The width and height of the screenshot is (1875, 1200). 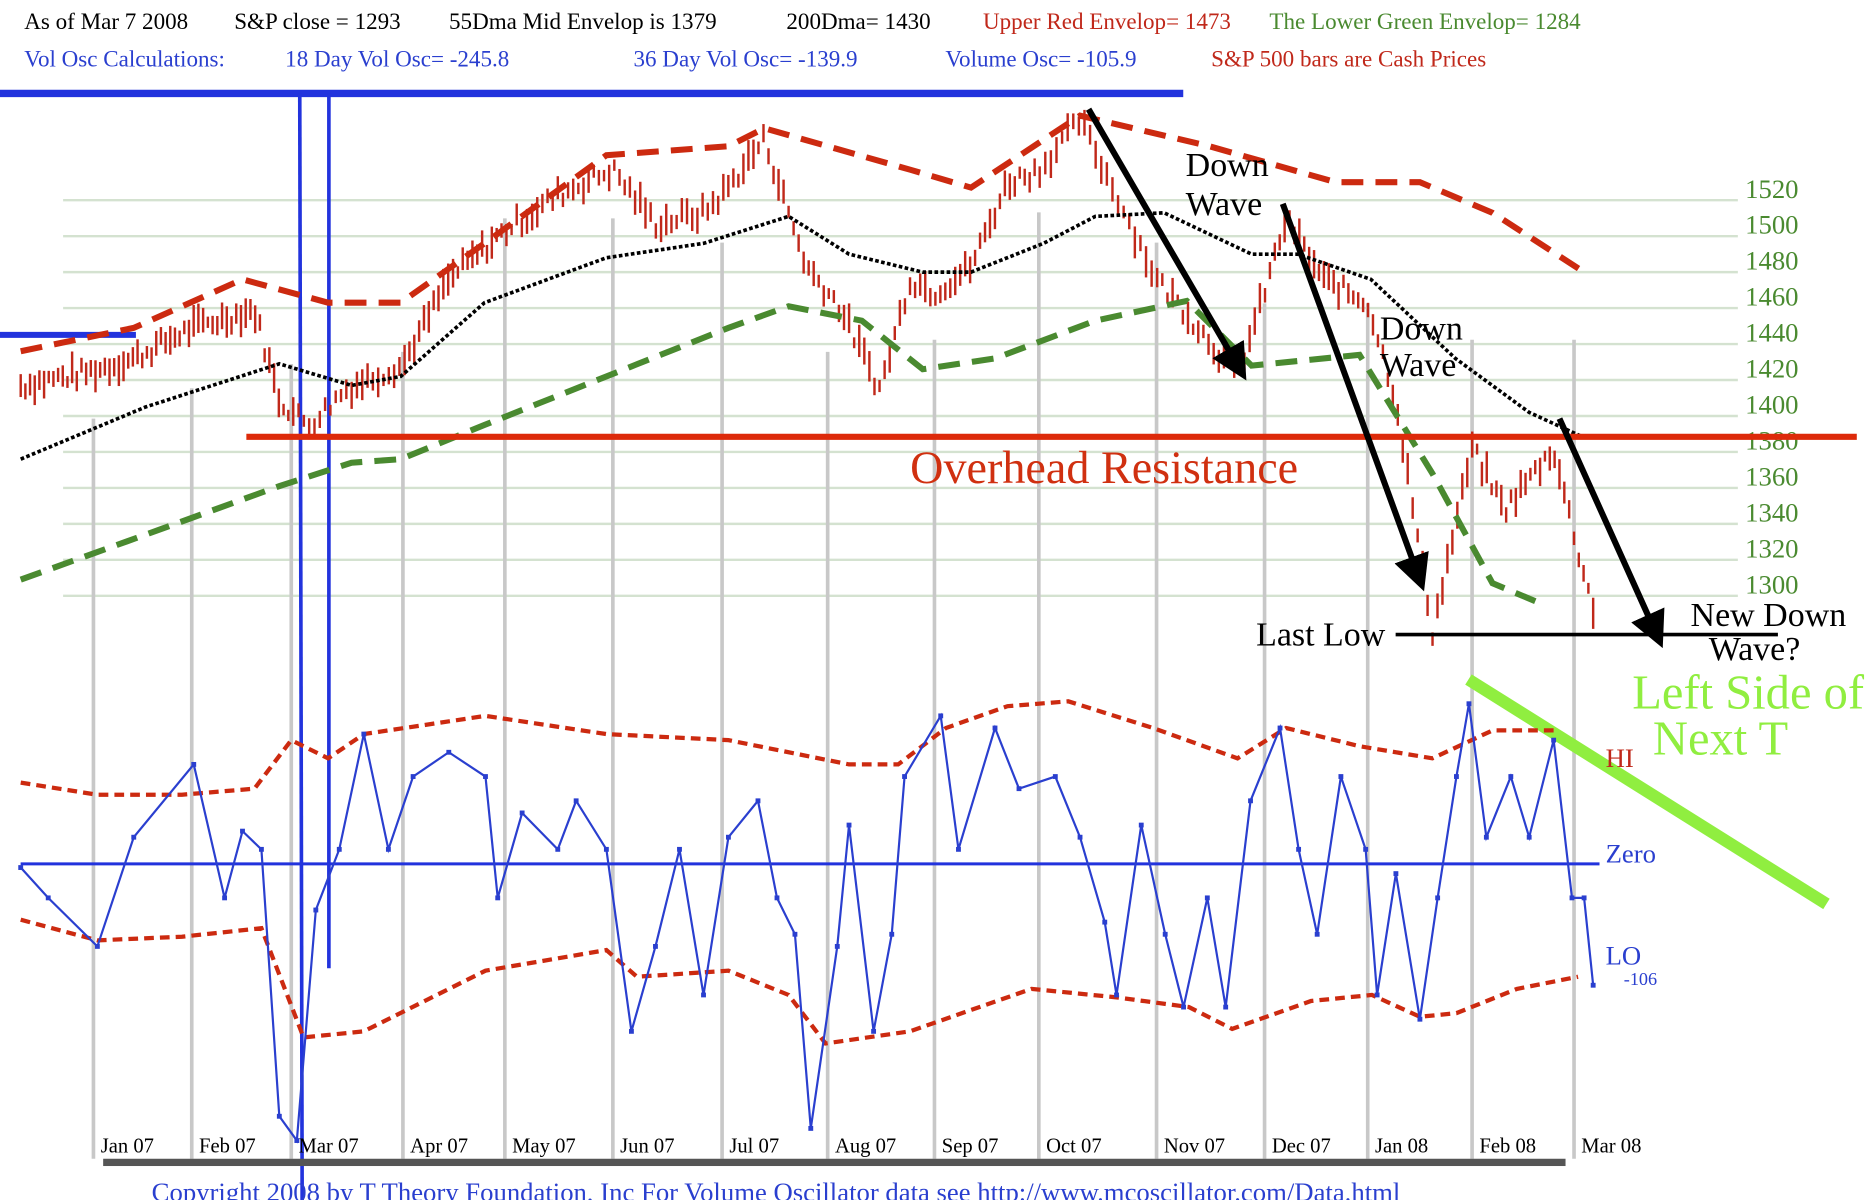 I want to click on new-down-wave-label-a: New Down, so click(x=1769, y=615).